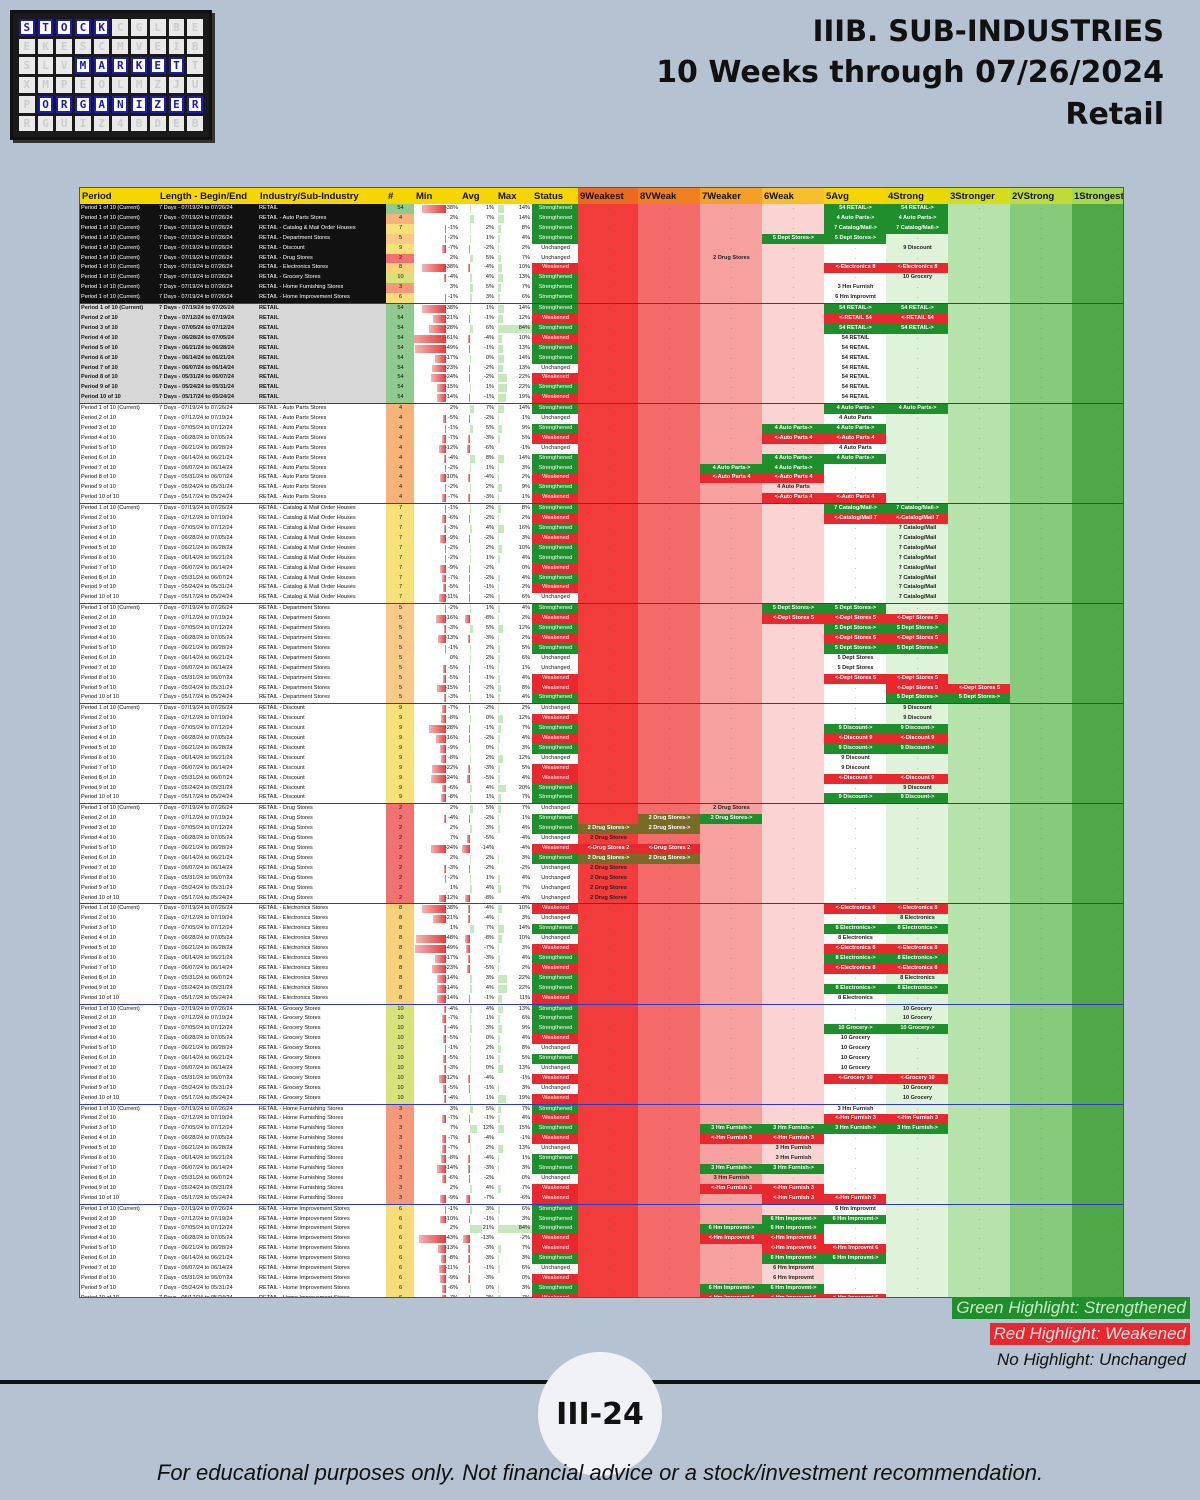 The image size is (1200, 1500). I want to click on period-cell: Period 5 of 10, so click(98, 647).